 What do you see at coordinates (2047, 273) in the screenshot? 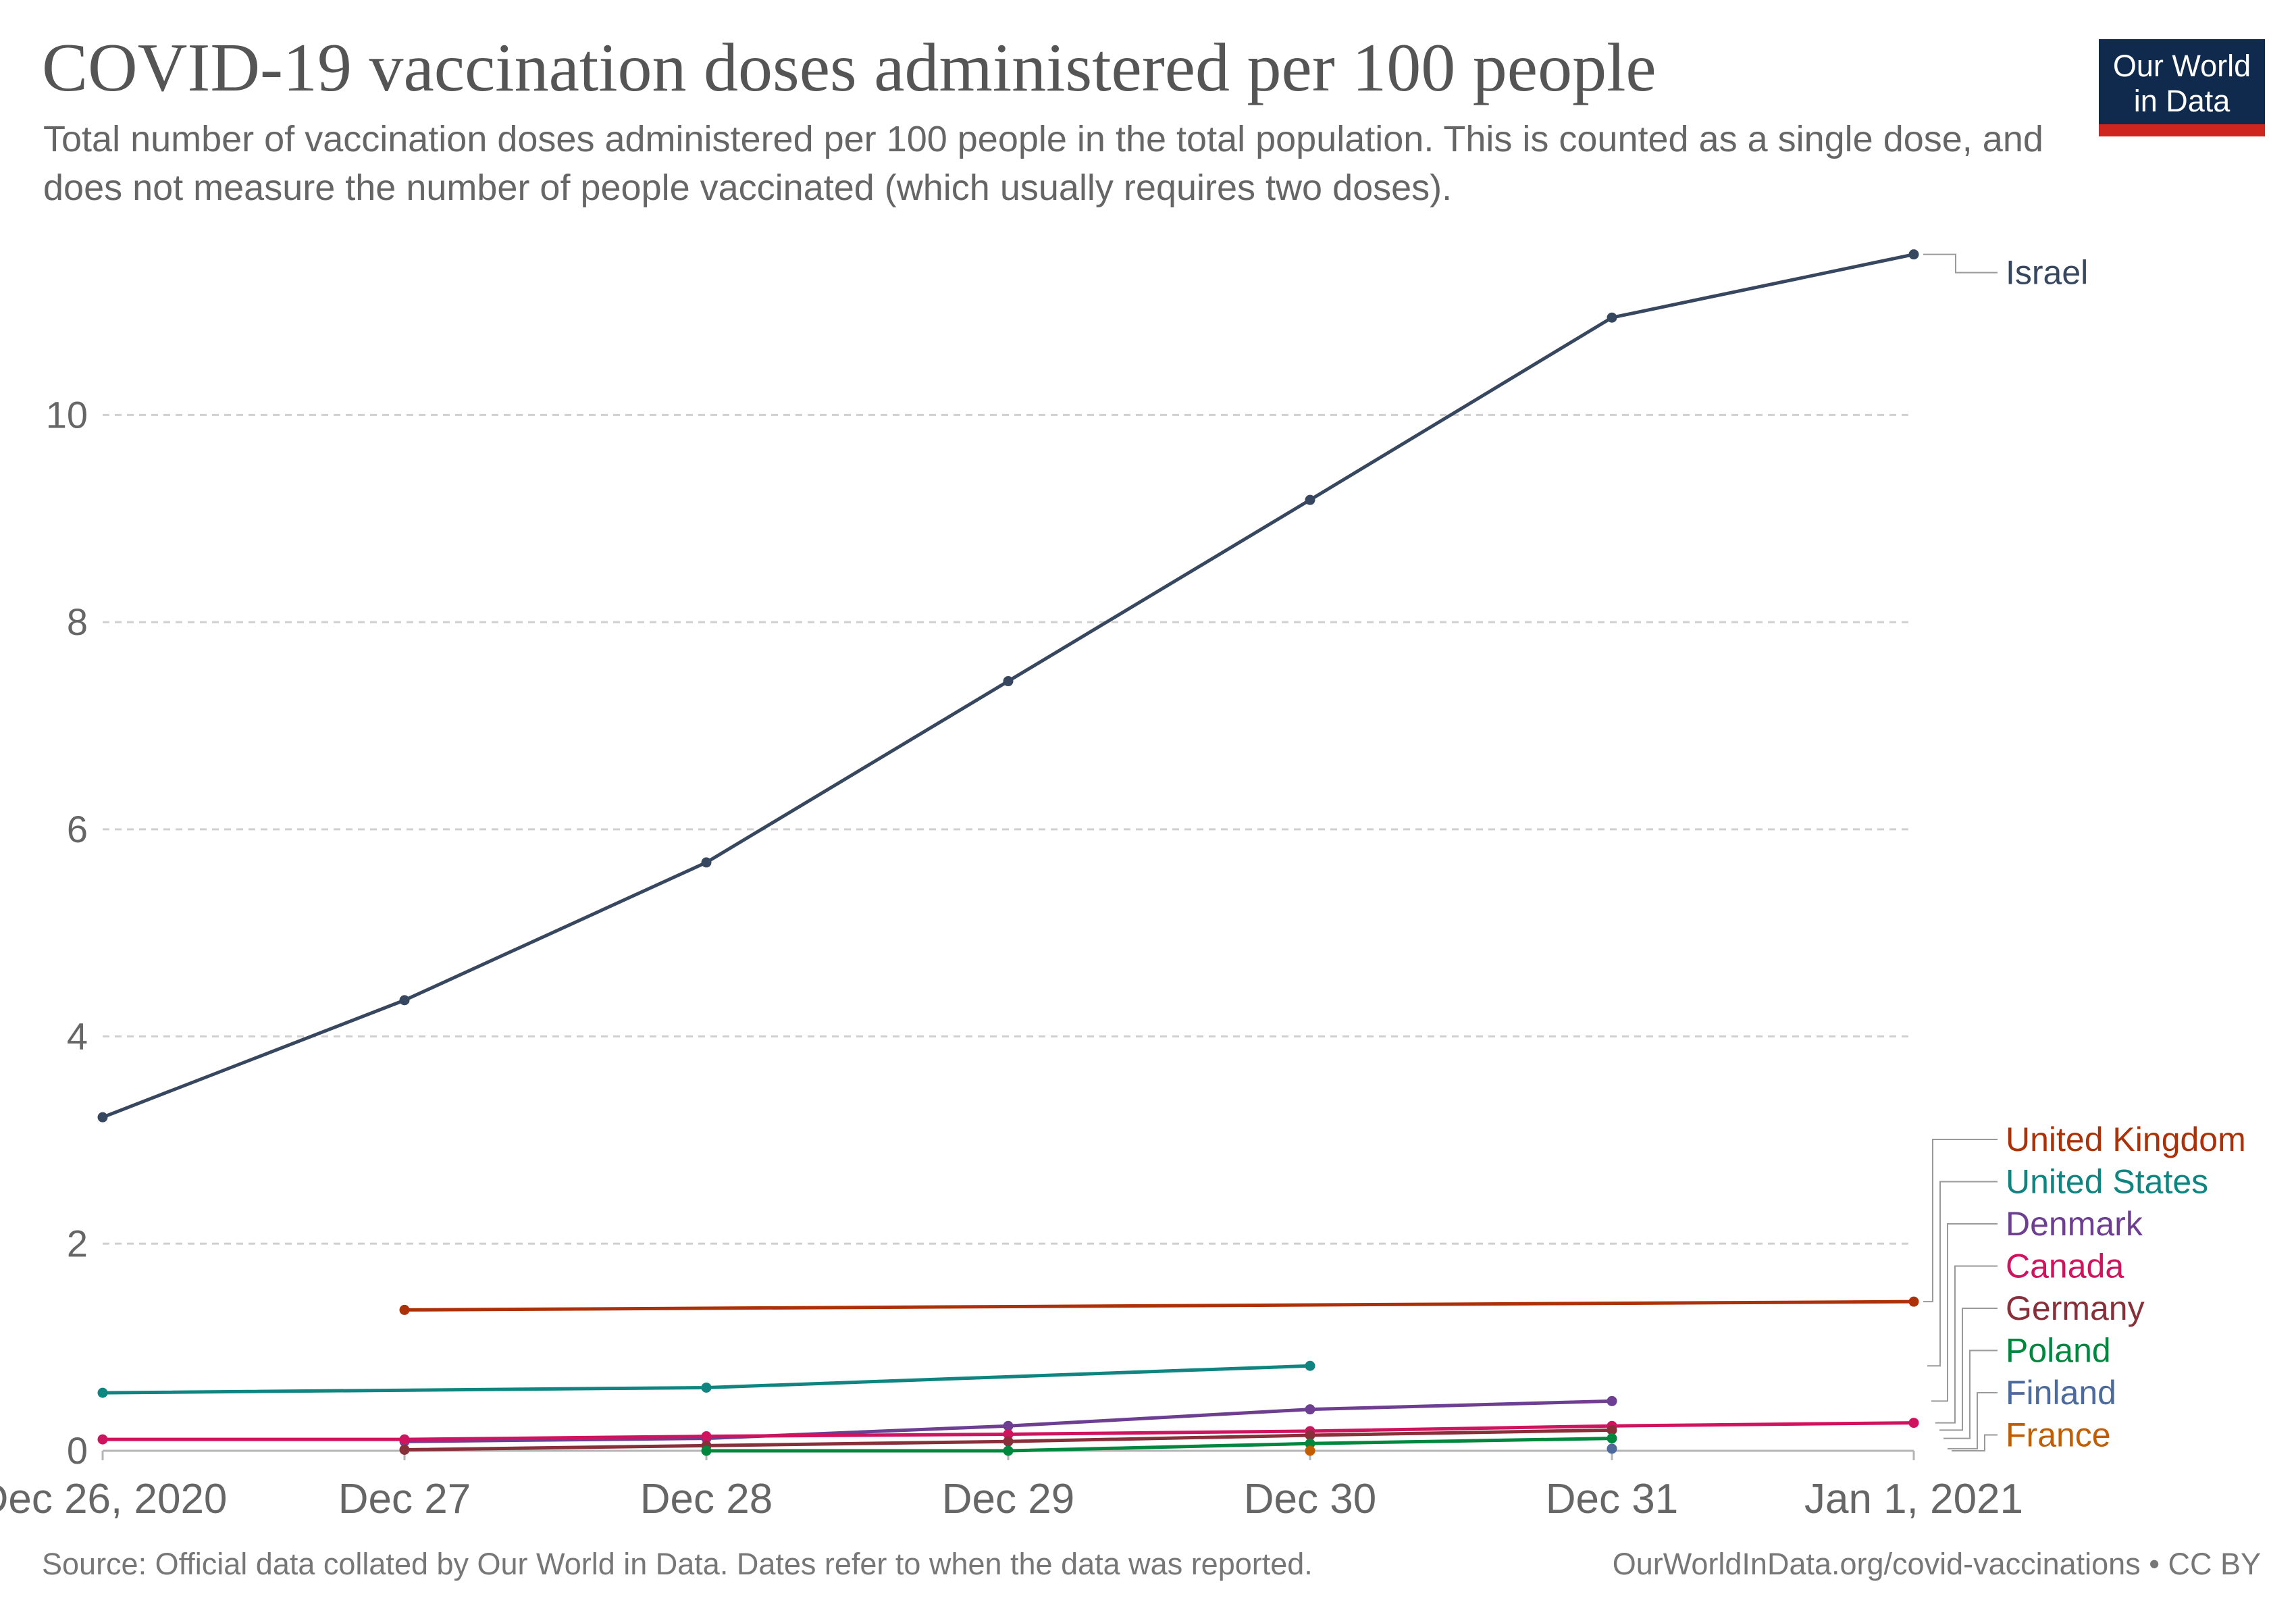
I see `series-label: Israel` at bounding box center [2047, 273].